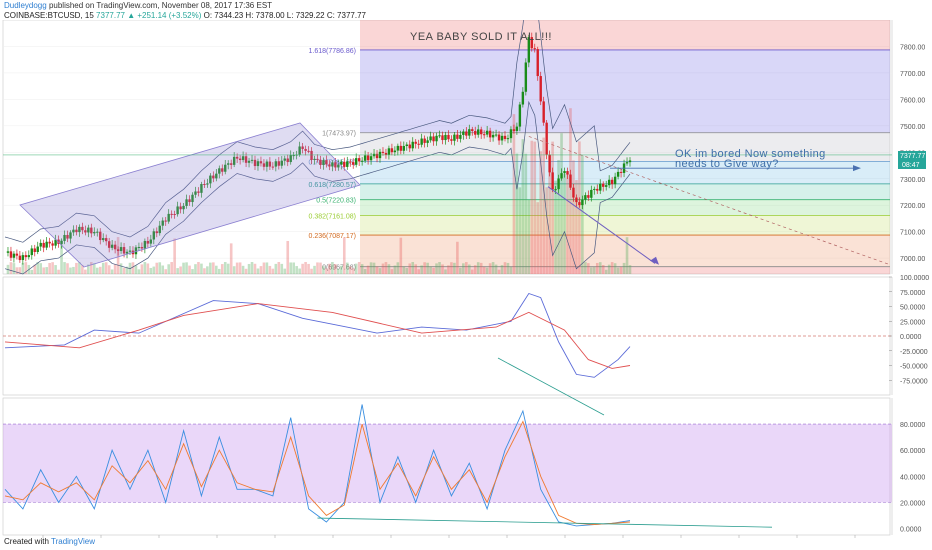 The width and height of the screenshot is (932, 550). What do you see at coordinates (857, 168) in the screenshot?
I see `horizontal-arrow-head` at bounding box center [857, 168].